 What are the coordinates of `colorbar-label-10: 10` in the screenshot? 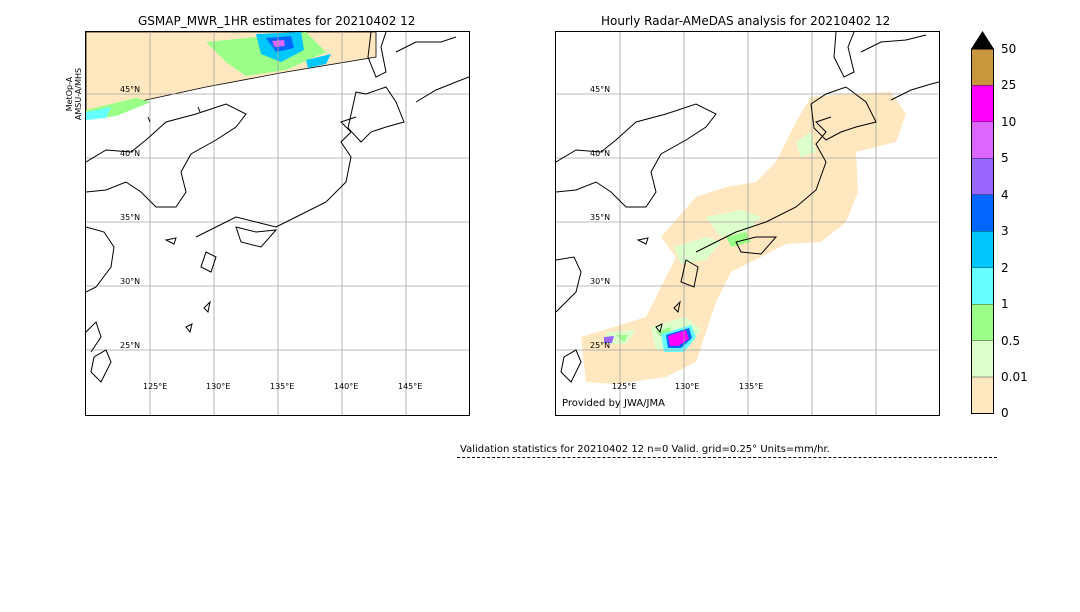 It's located at (1009, 122).